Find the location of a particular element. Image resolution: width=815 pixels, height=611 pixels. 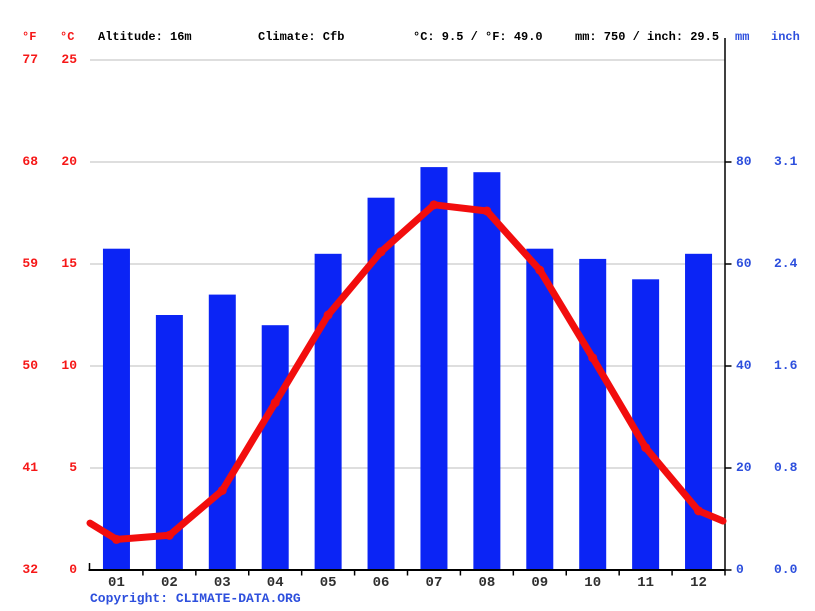

fahrenheit-unit-header: °F is located at coordinates (29, 37).